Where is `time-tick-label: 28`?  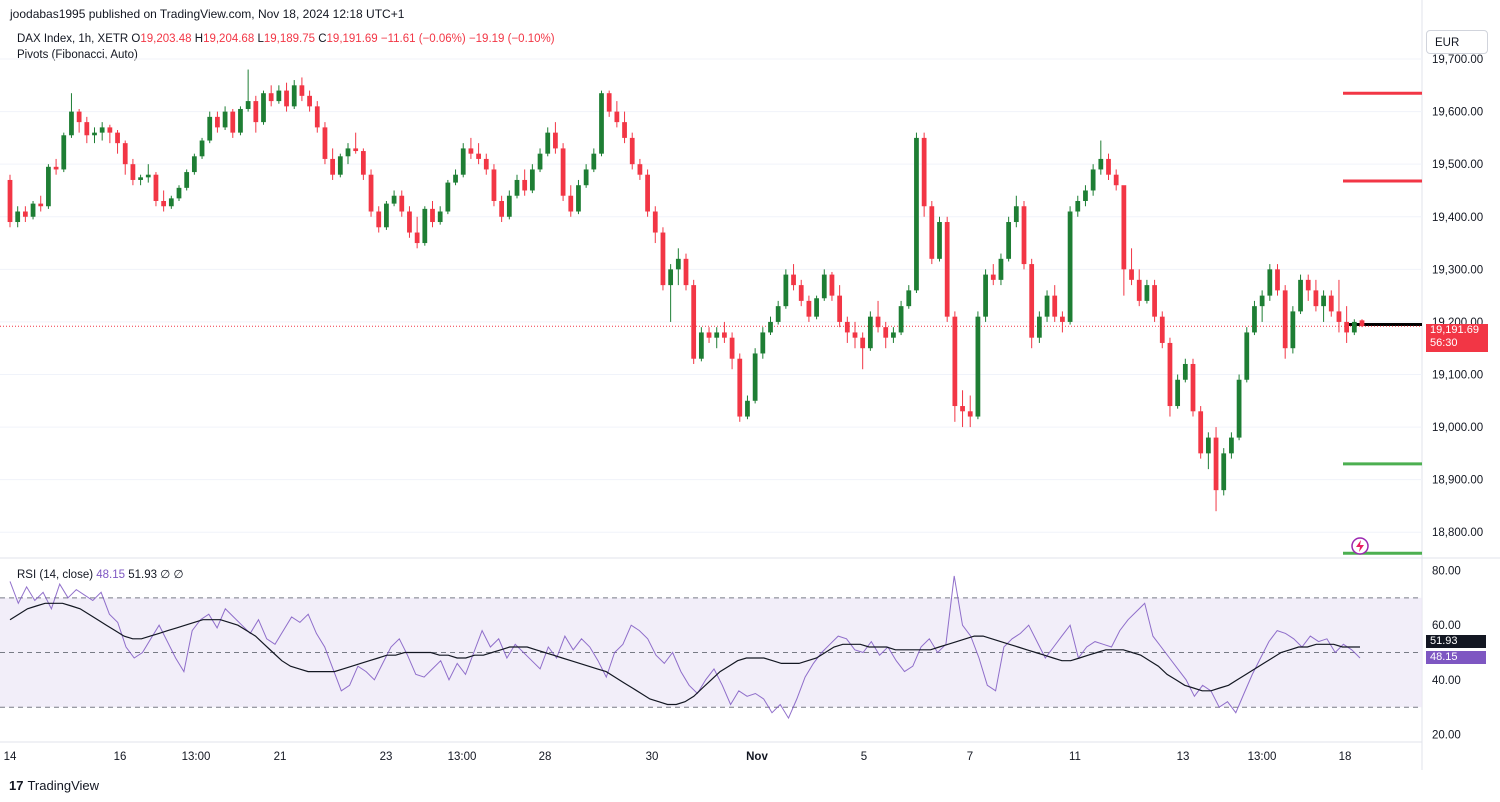
time-tick-label: 28 is located at coordinates (545, 757).